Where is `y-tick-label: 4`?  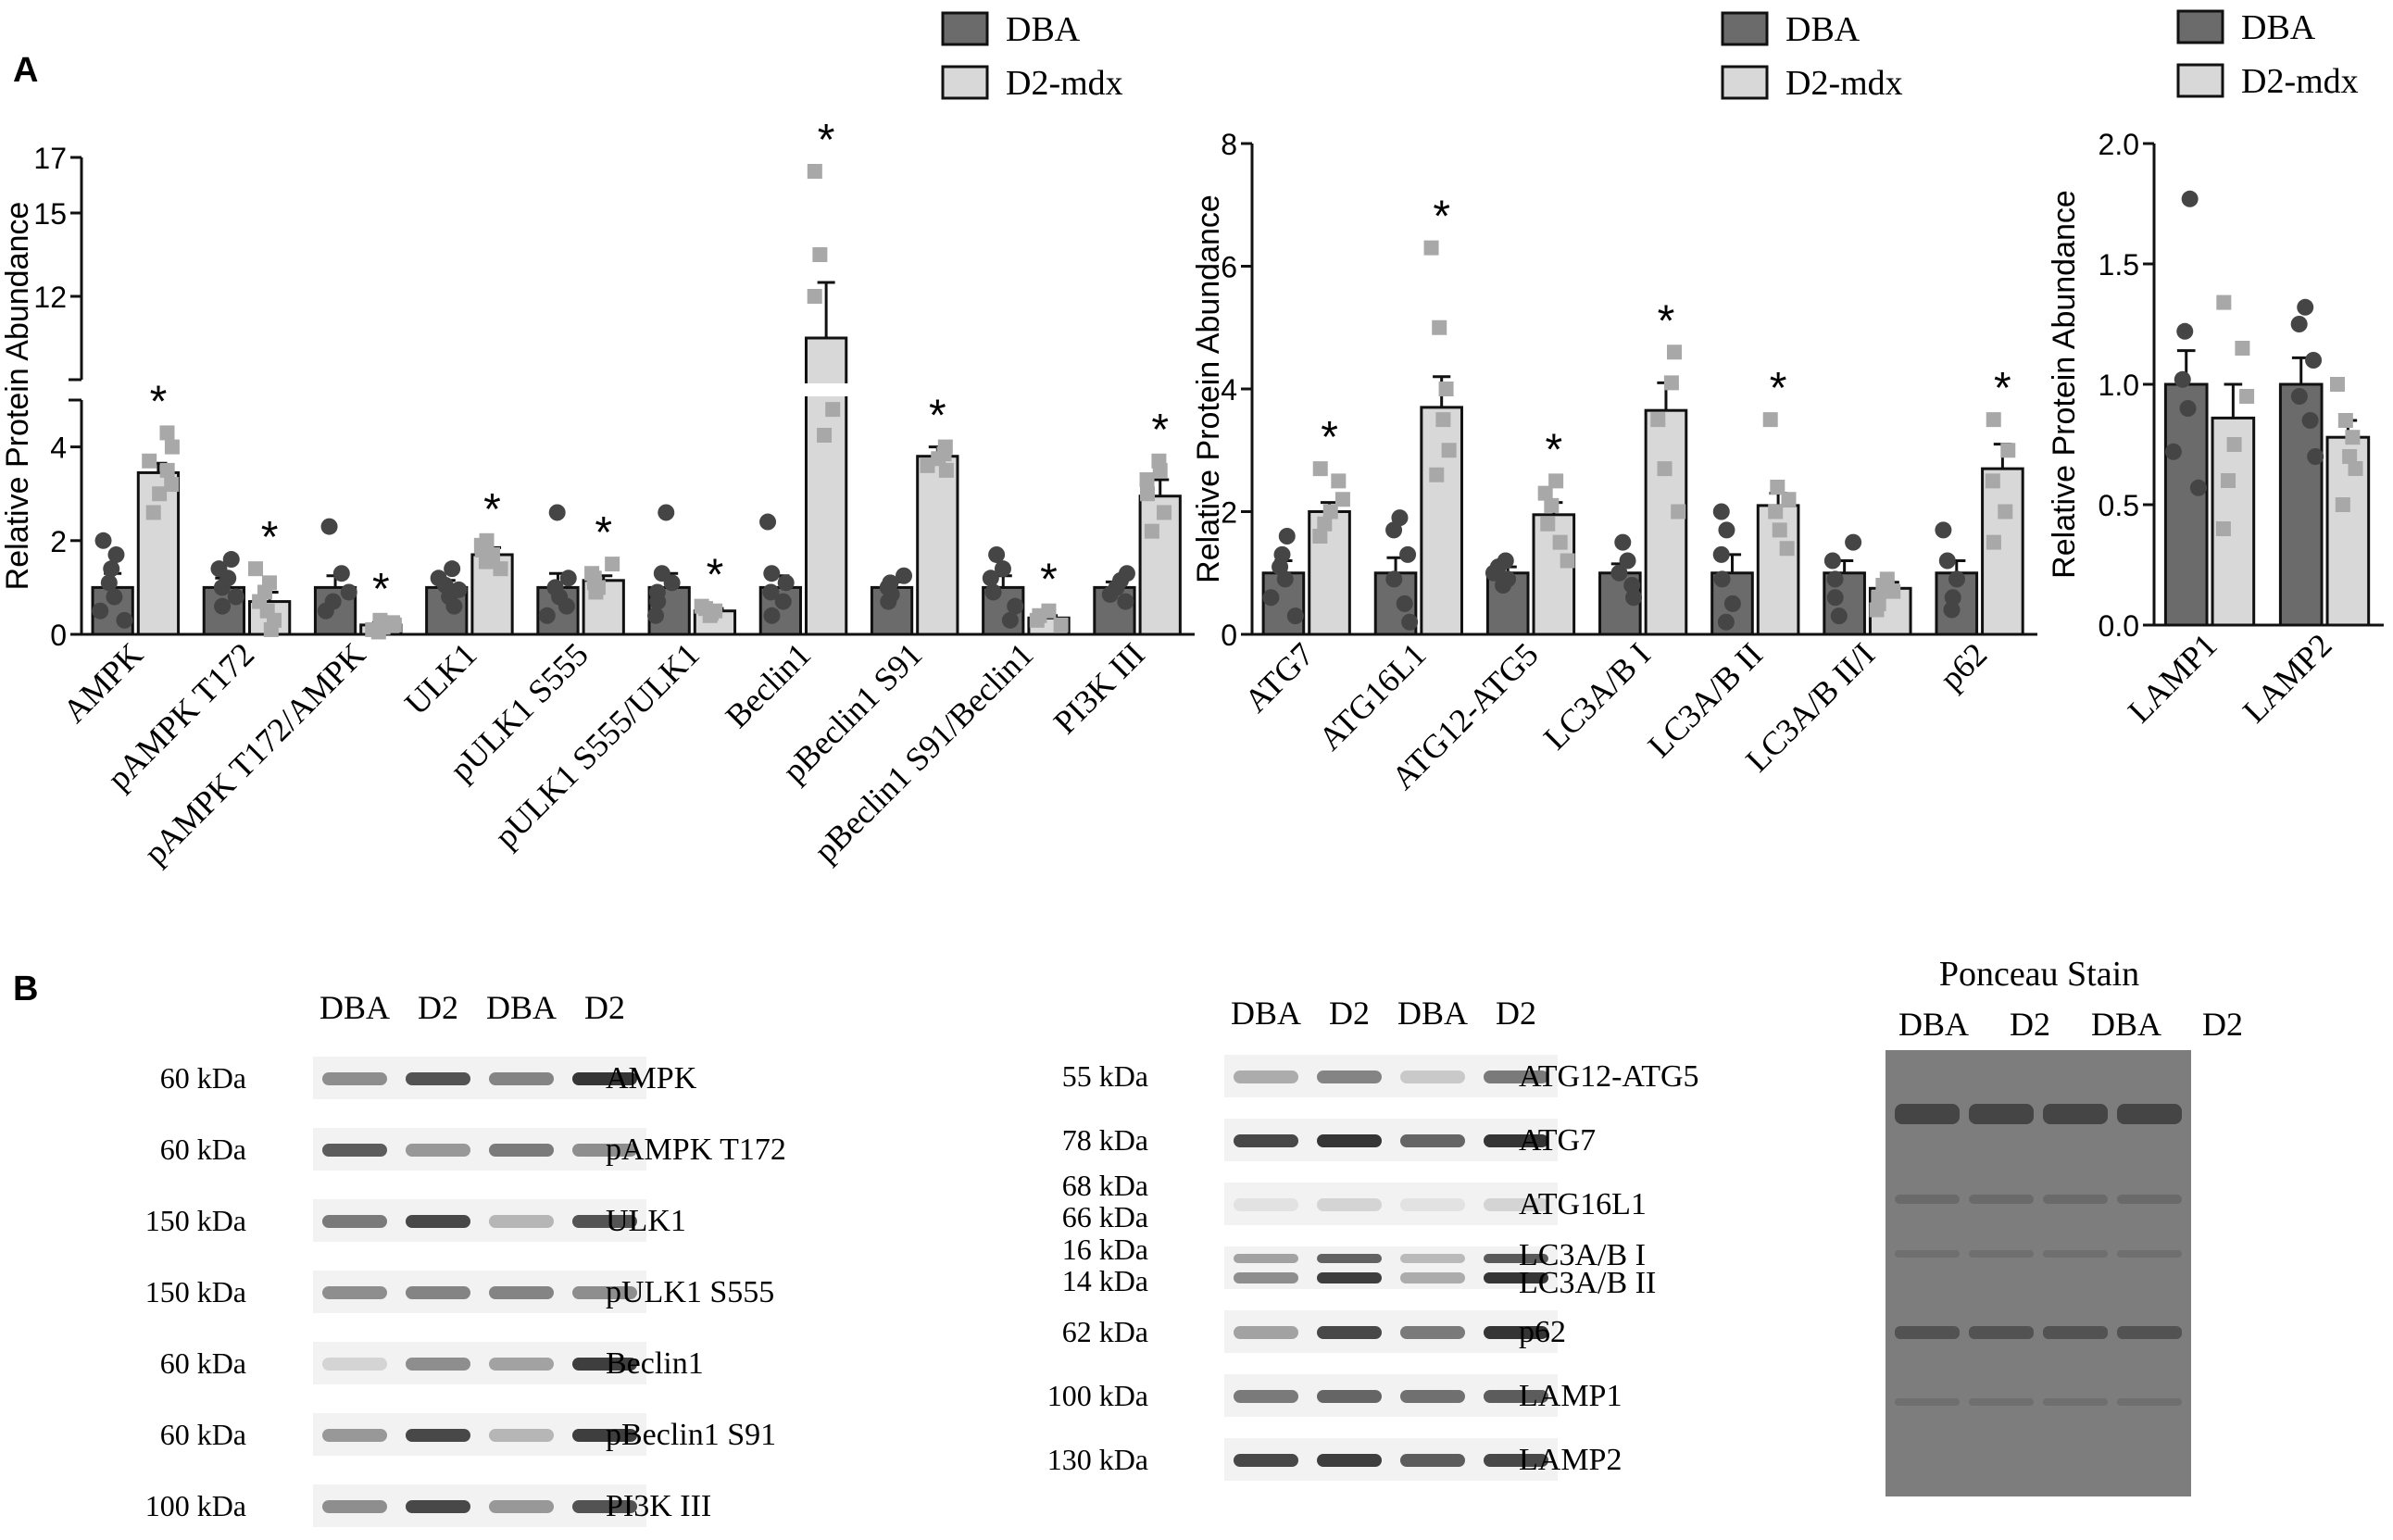
y-tick-label: 4 is located at coordinates (58, 448).